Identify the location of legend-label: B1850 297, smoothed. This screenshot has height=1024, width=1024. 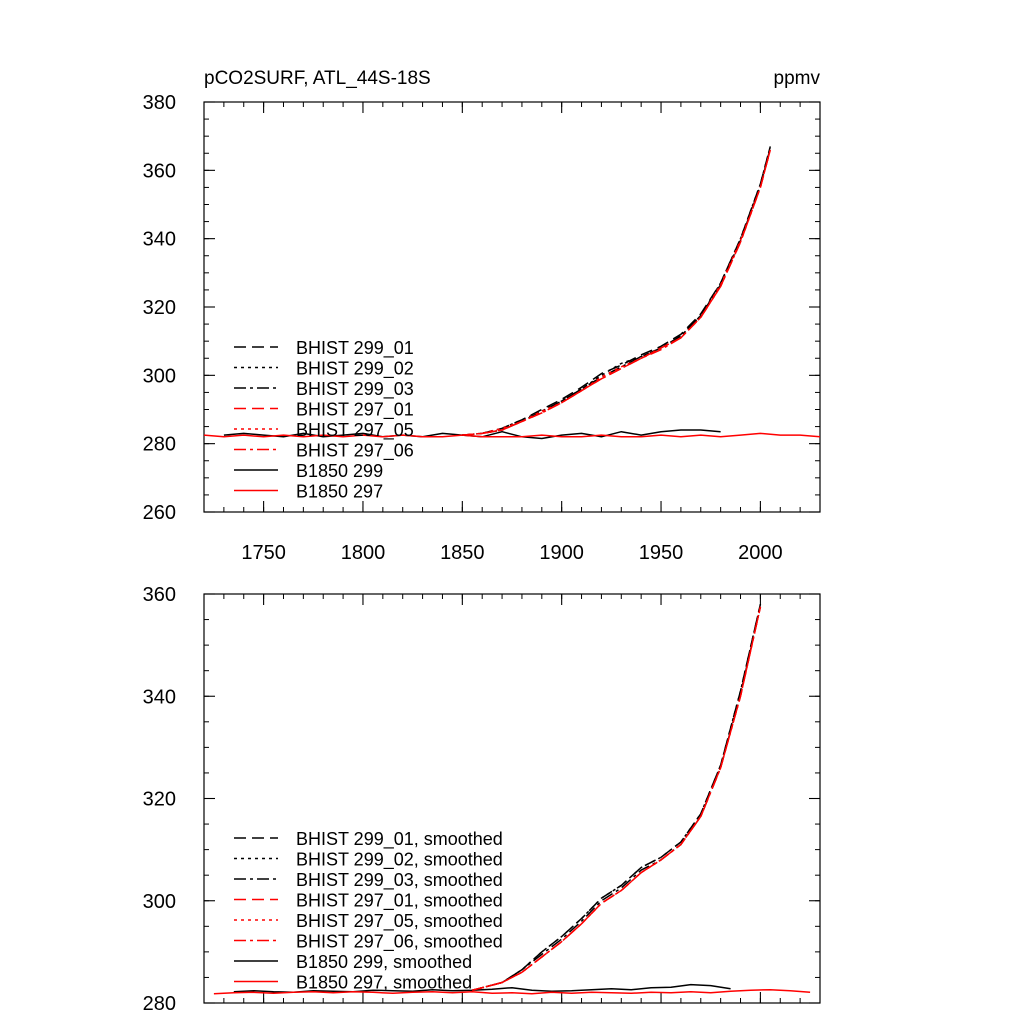
(384, 983).